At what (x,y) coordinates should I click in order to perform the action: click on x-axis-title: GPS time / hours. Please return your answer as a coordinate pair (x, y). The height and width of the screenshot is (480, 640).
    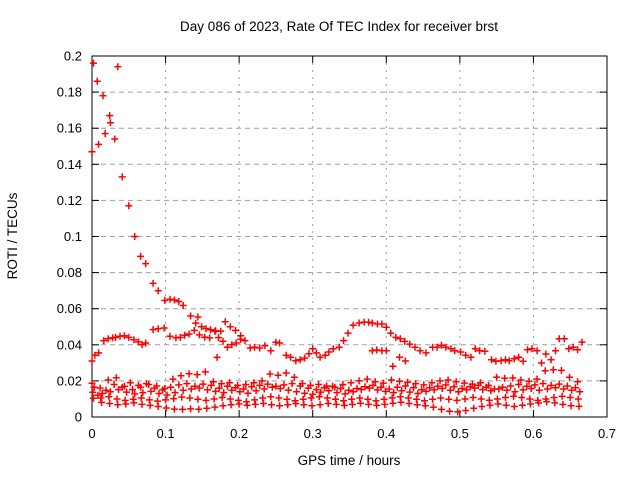
    Looking at the image, I should click on (349, 460).